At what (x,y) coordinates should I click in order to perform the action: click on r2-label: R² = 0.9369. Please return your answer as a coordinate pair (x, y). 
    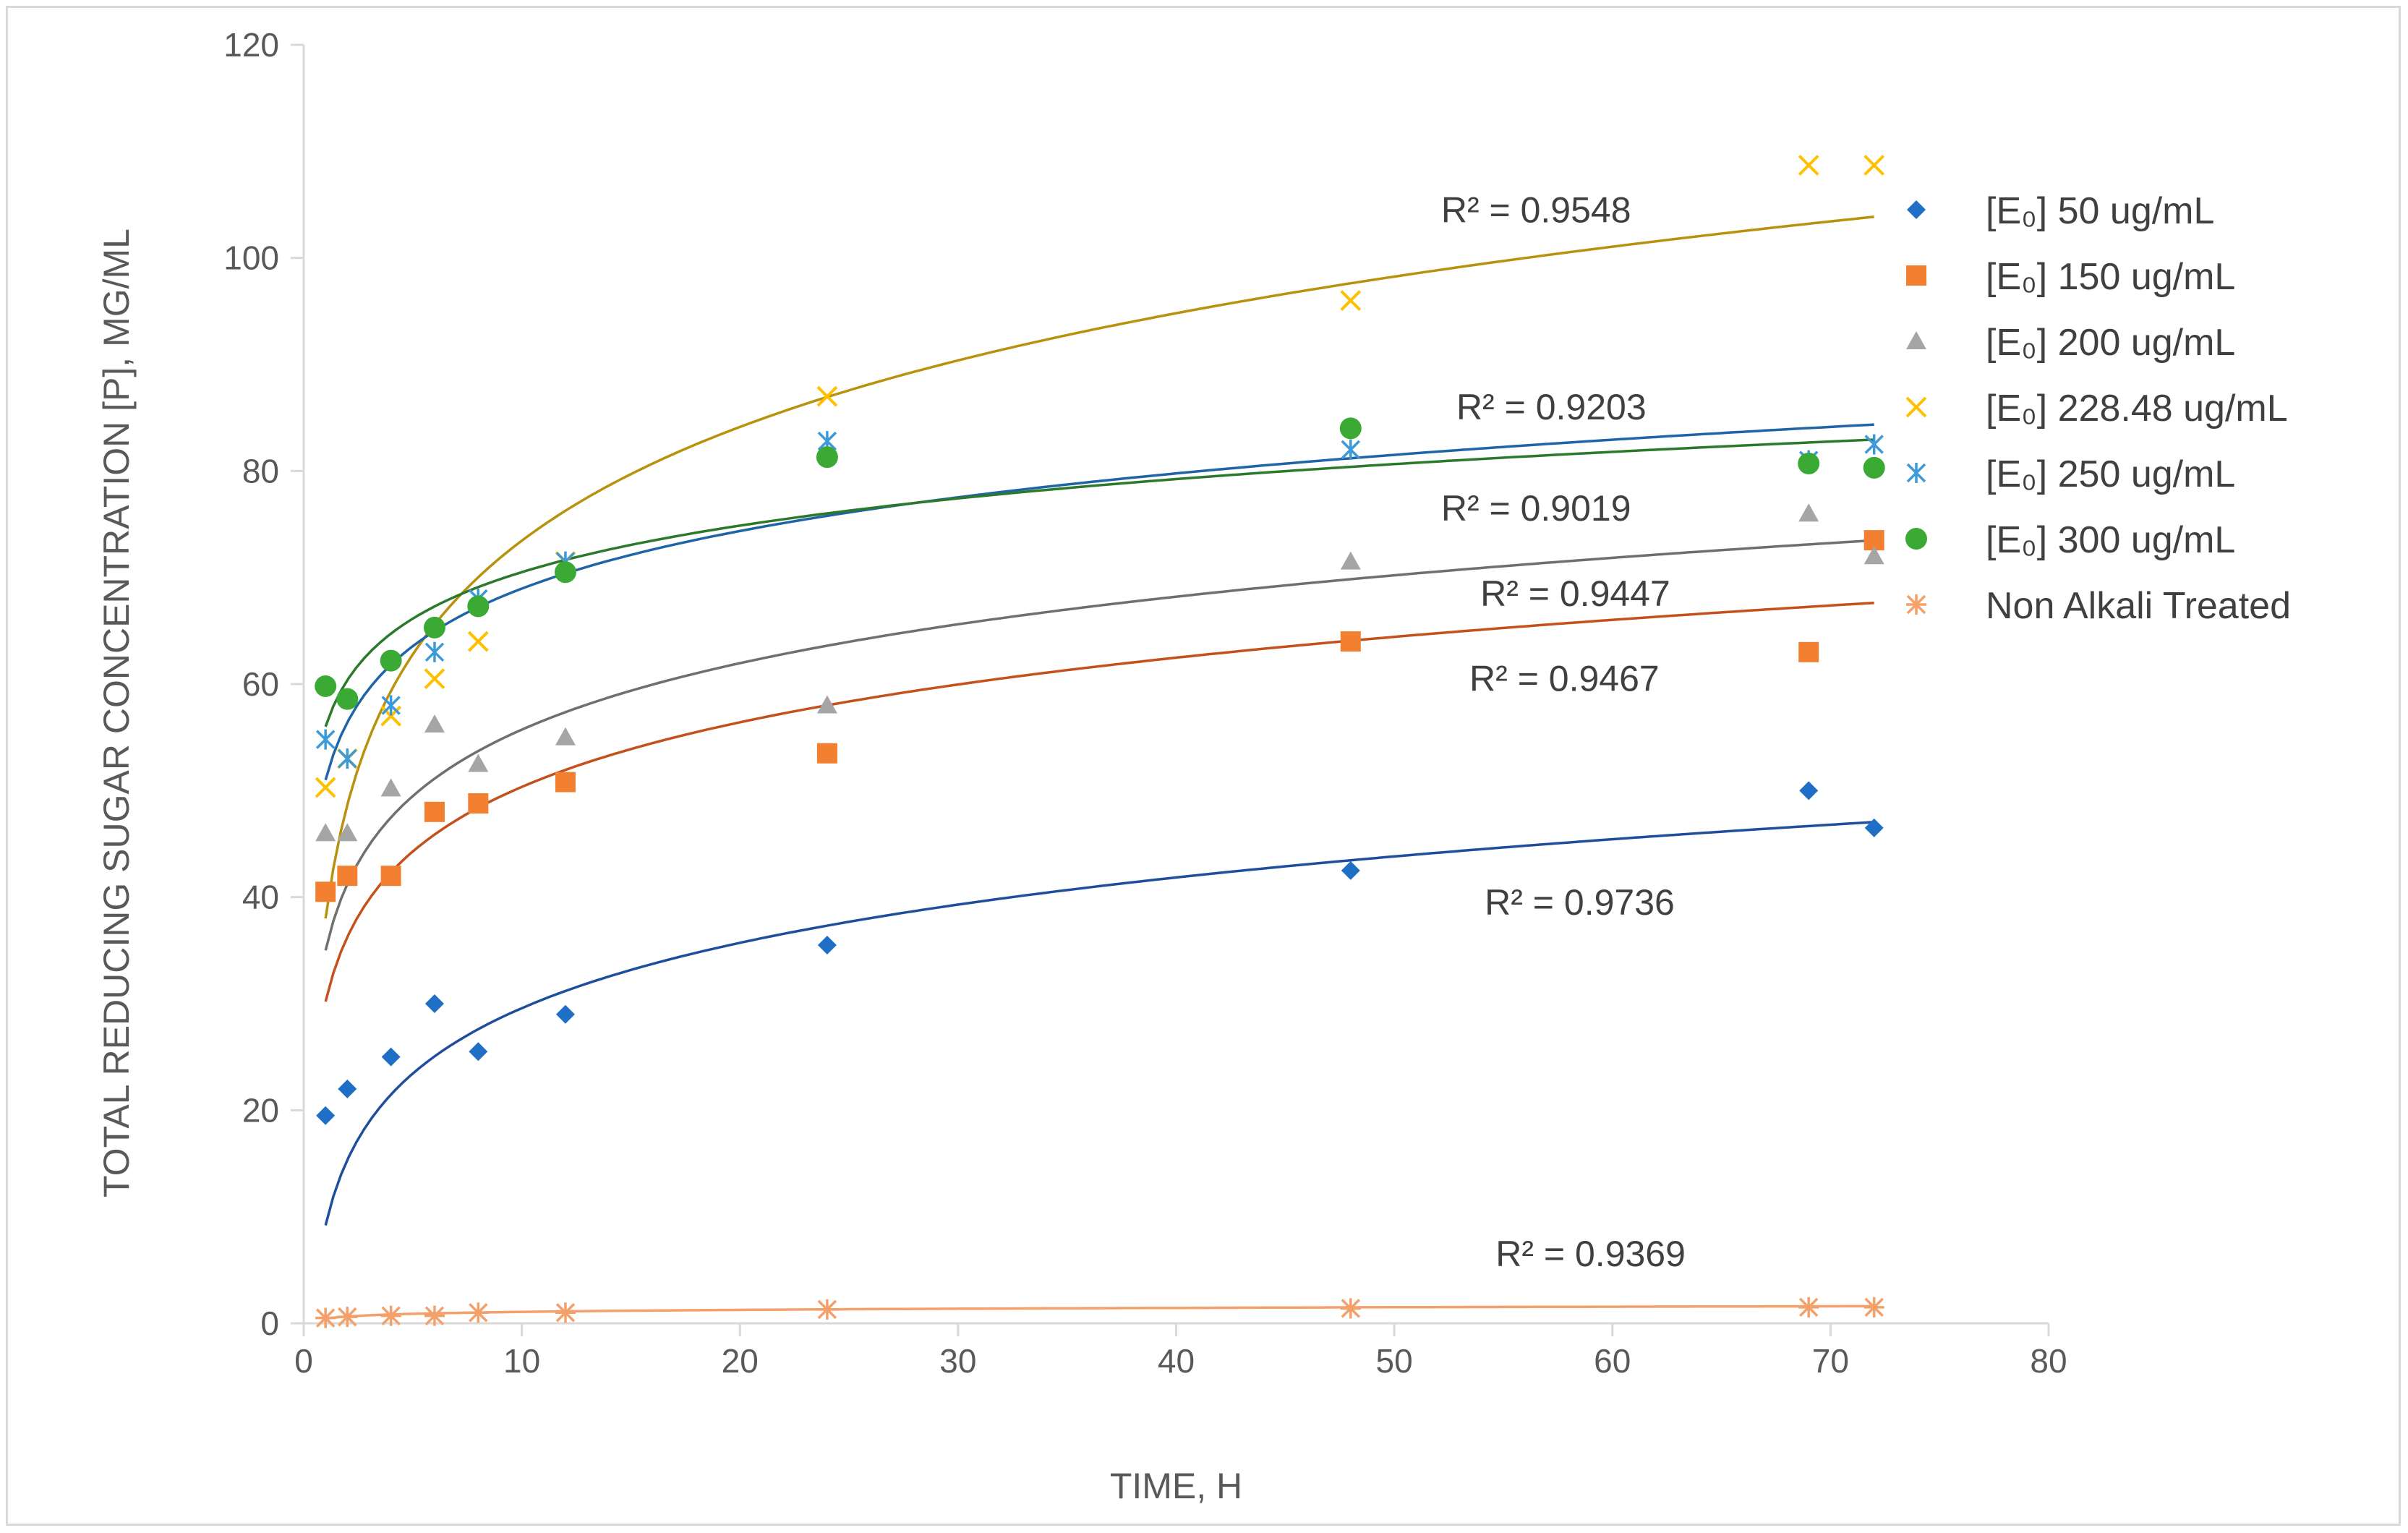
    Looking at the image, I should click on (1590, 1254).